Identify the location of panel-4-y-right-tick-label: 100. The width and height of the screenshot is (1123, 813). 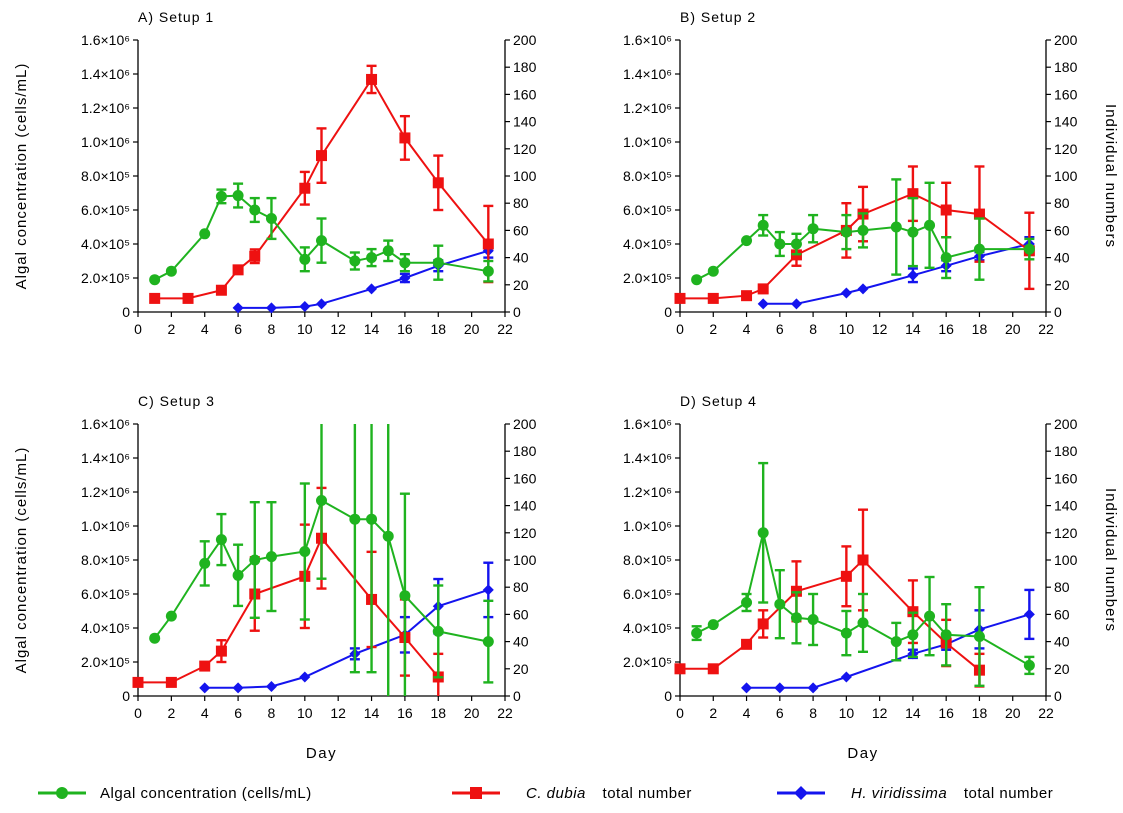
(1066, 560).